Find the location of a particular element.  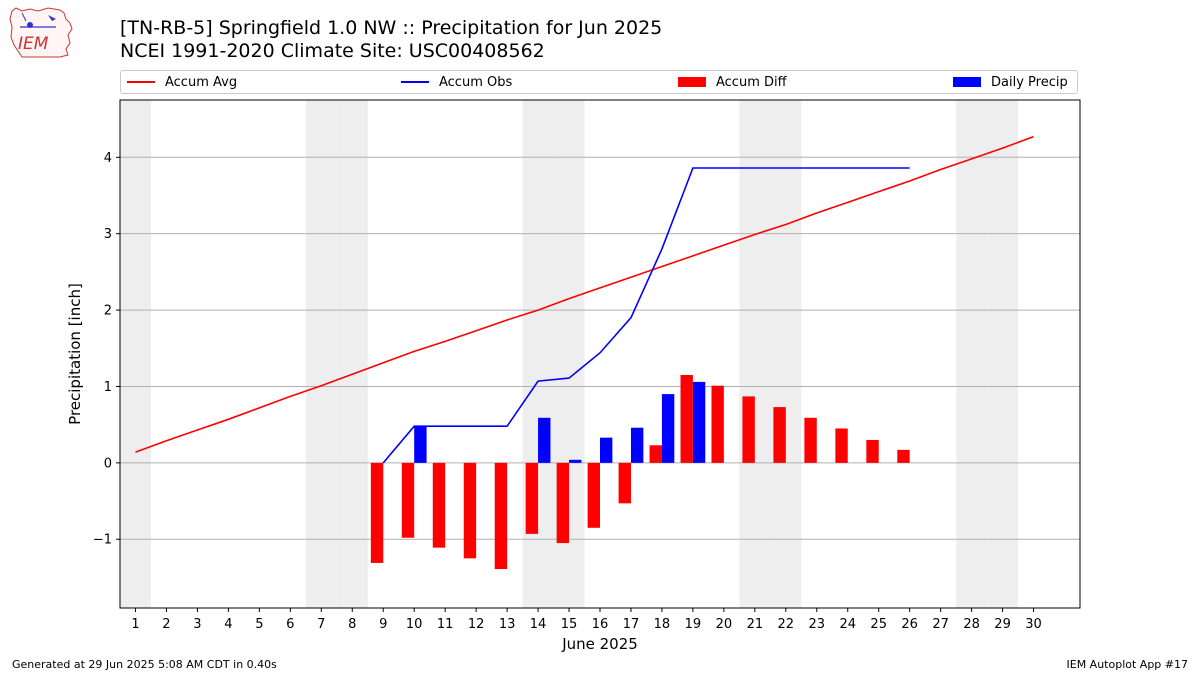

x-tick-label: 4 is located at coordinates (228, 624).